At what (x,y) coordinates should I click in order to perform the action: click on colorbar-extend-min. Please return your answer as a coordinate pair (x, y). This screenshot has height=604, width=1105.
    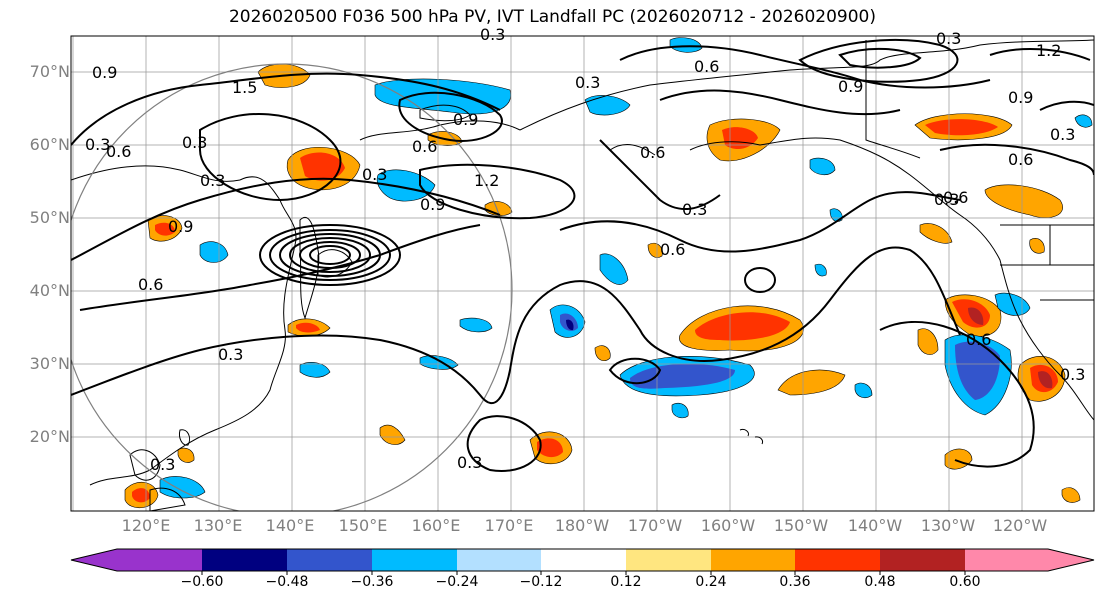
    Looking at the image, I should click on (94, 560).